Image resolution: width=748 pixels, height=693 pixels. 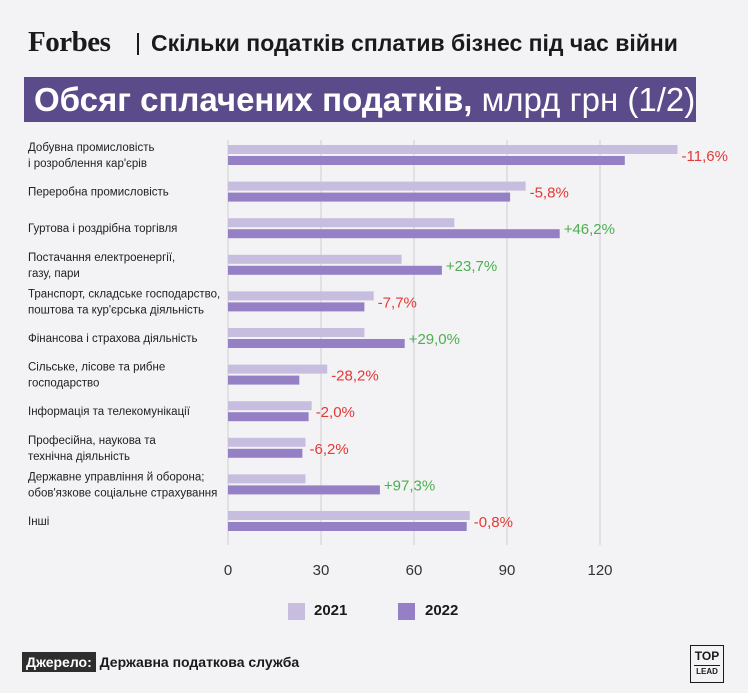 I want to click on category-label: обов'язкове соціальне страхування, so click(x=122, y=493).